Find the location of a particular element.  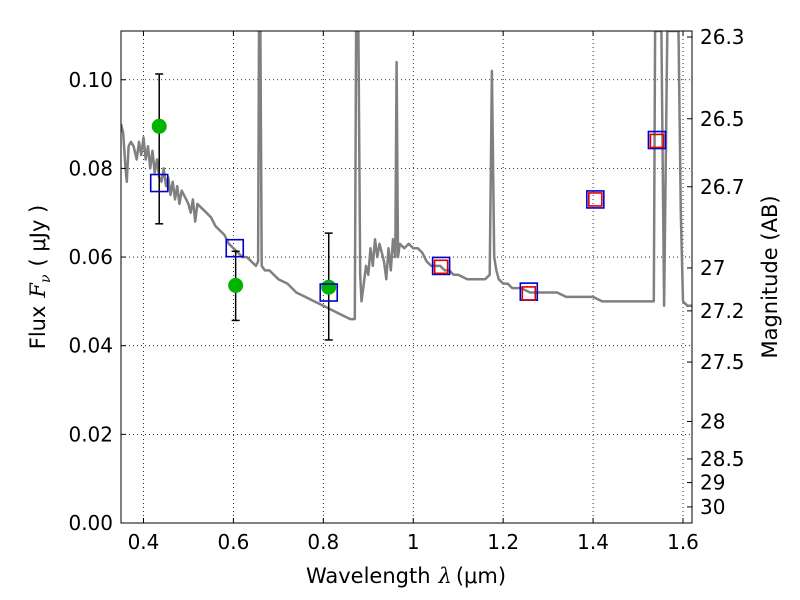

x-tick-label: 0.6 is located at coordinates (233, 542).